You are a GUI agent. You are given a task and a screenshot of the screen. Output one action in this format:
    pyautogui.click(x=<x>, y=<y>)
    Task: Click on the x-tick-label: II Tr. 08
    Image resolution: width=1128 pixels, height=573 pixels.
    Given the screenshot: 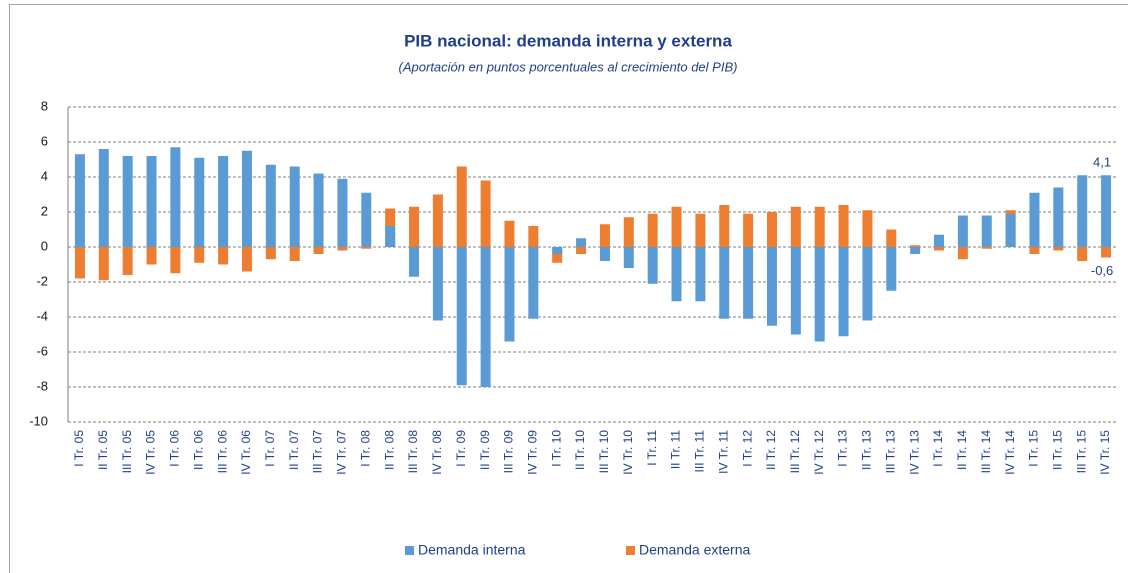 What is the action you would take?
    pyautogui.click(x=389, y=450)
    